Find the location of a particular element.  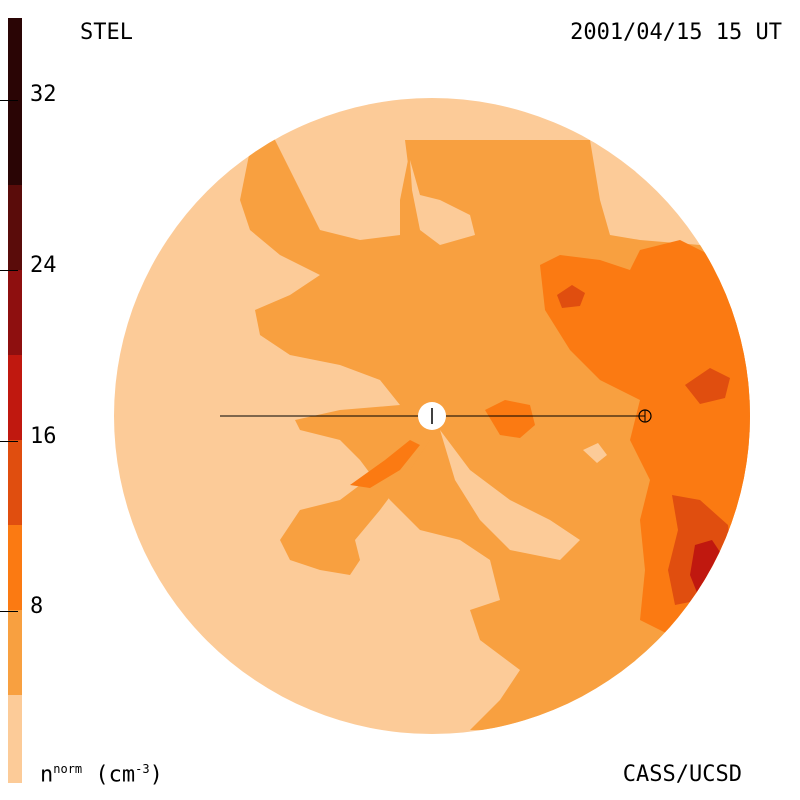

unit-label: nnorm (cm-3) is located at coordinates (101, 774).